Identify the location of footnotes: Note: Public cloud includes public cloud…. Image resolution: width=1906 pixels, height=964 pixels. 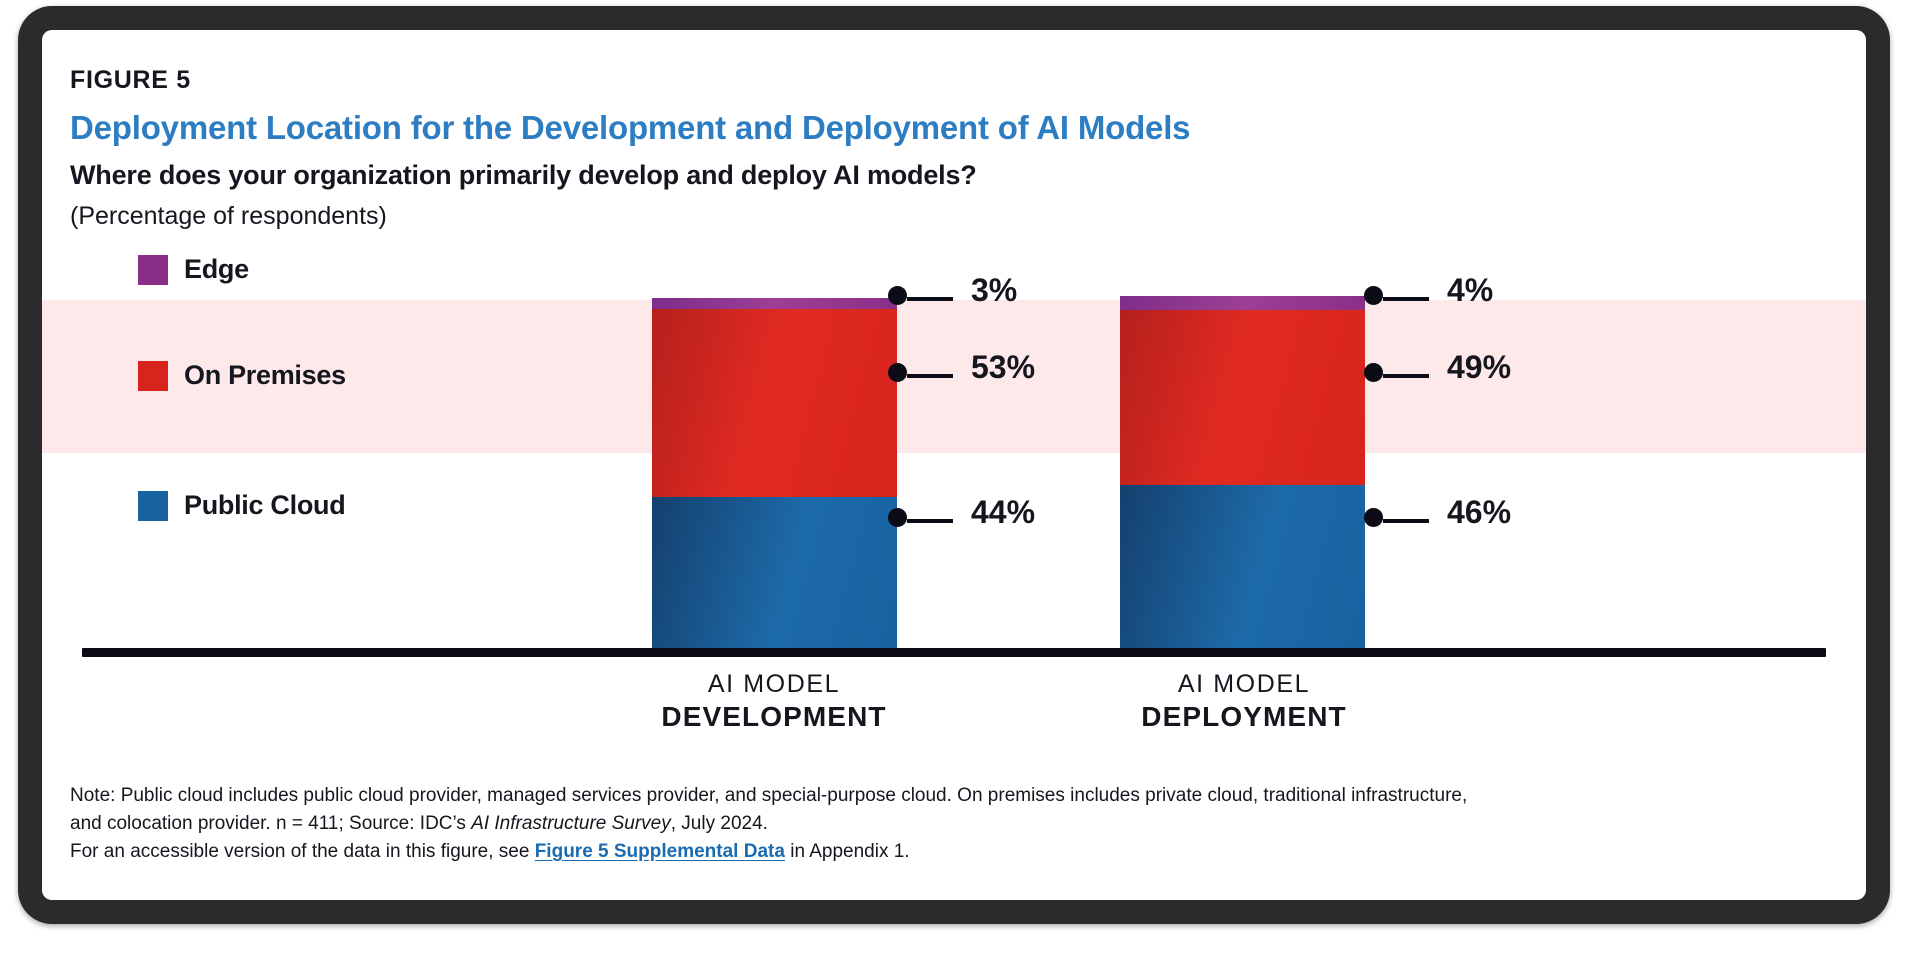
(950, 824).